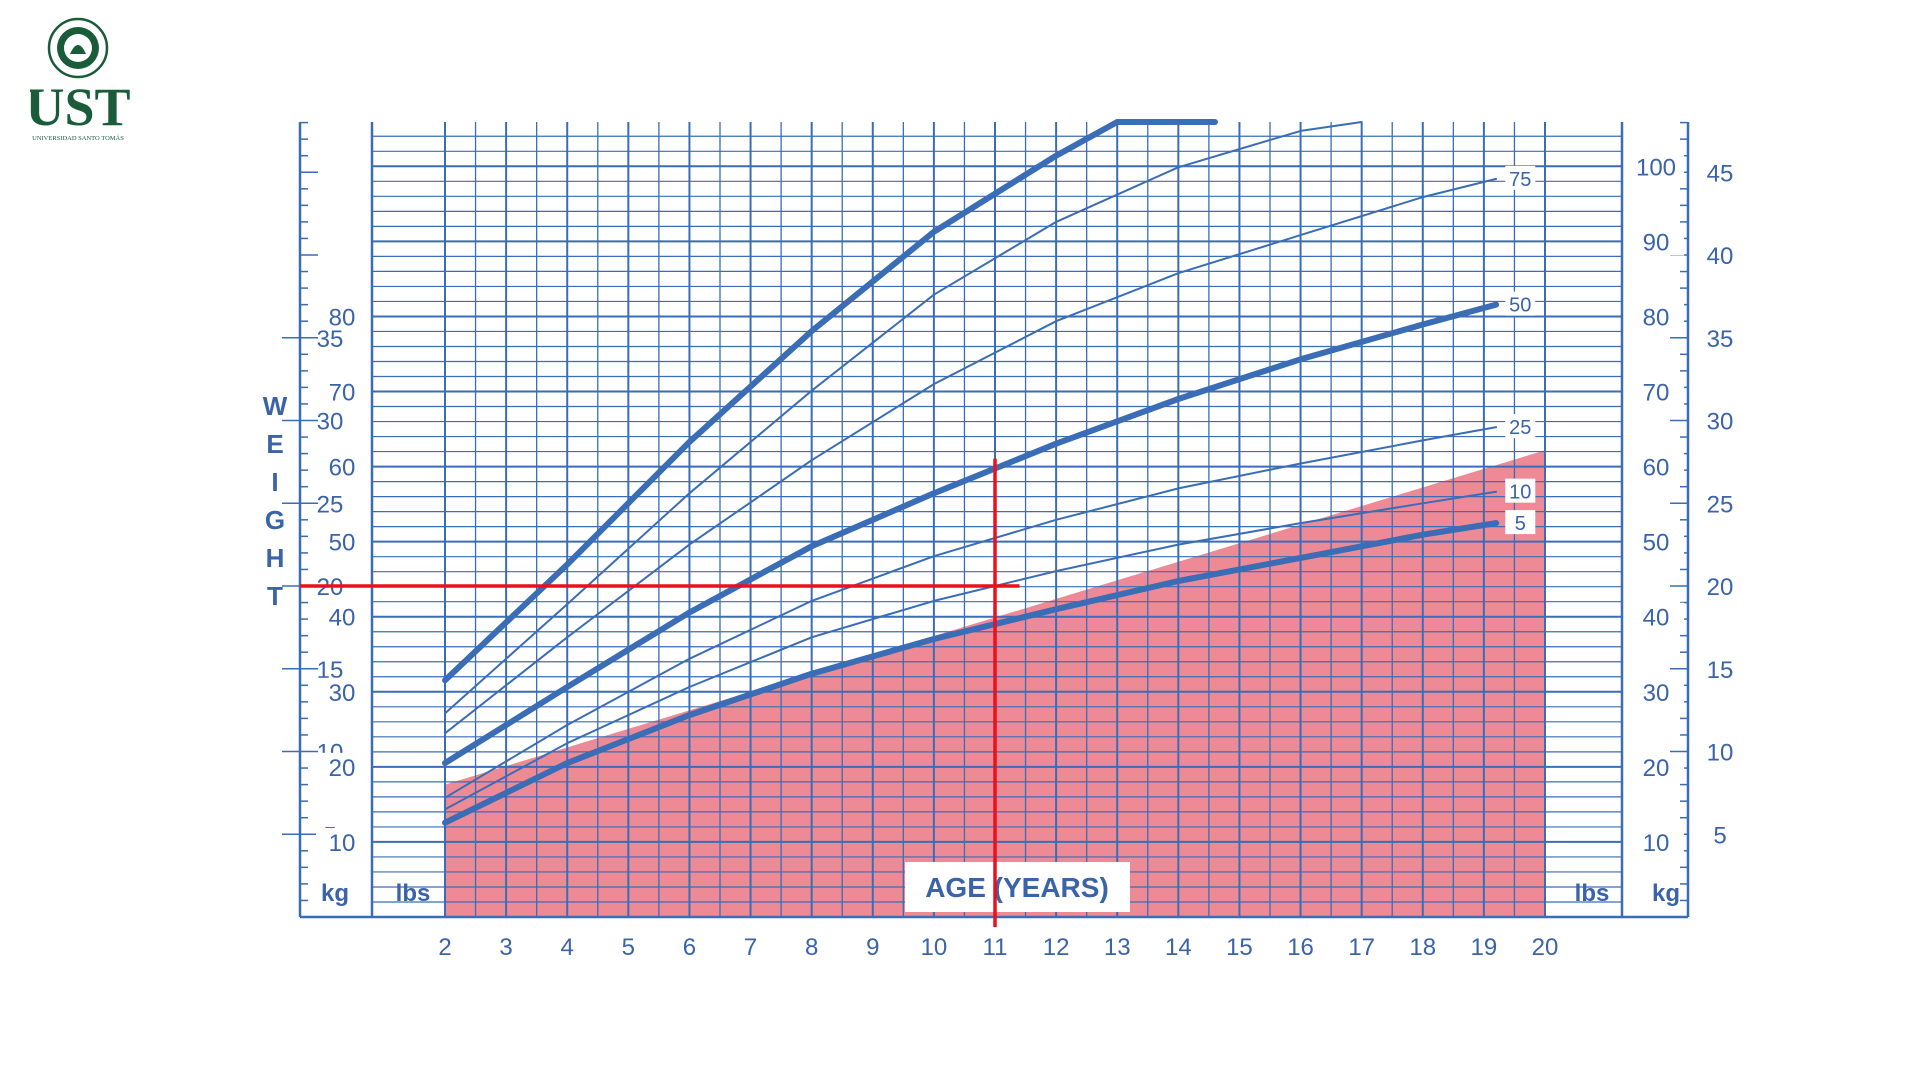 This screenshot has height=1080, width=1920. Describe the element at coordinates (1592, 893) in the screenshot. I see `unit-lbs-right: lbs` at that location.